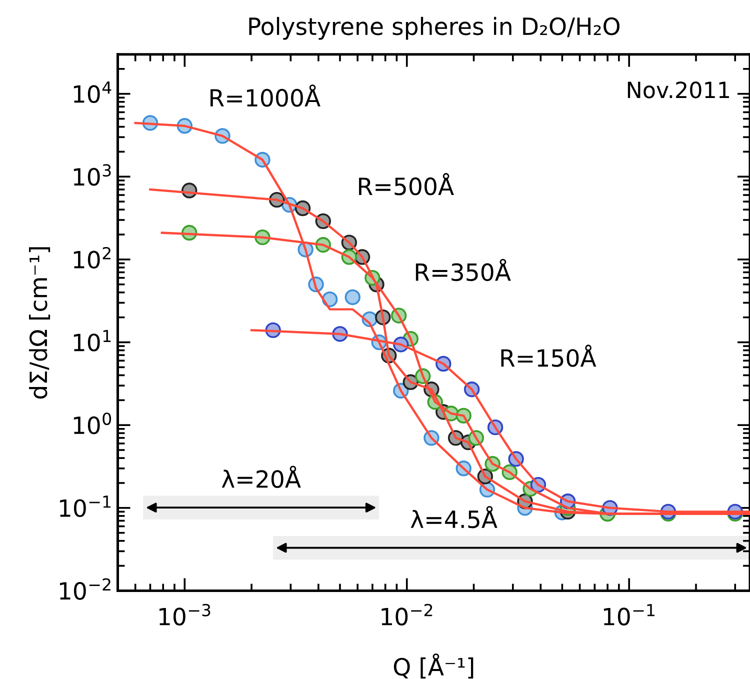  Describe the element at coordinates (184, 615) in the screenshot. I see `x-tick-label: 10$^{−3}$` at that location.